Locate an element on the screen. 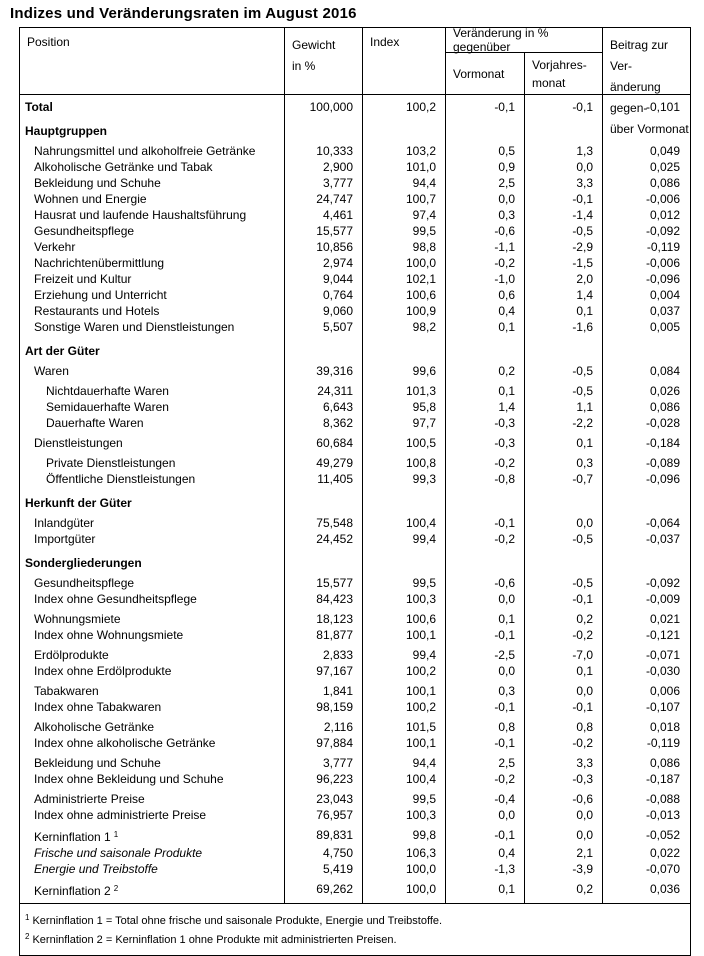 The image size is (704, 956). value-cell: 0,3 is located at coordinates (506, 215).